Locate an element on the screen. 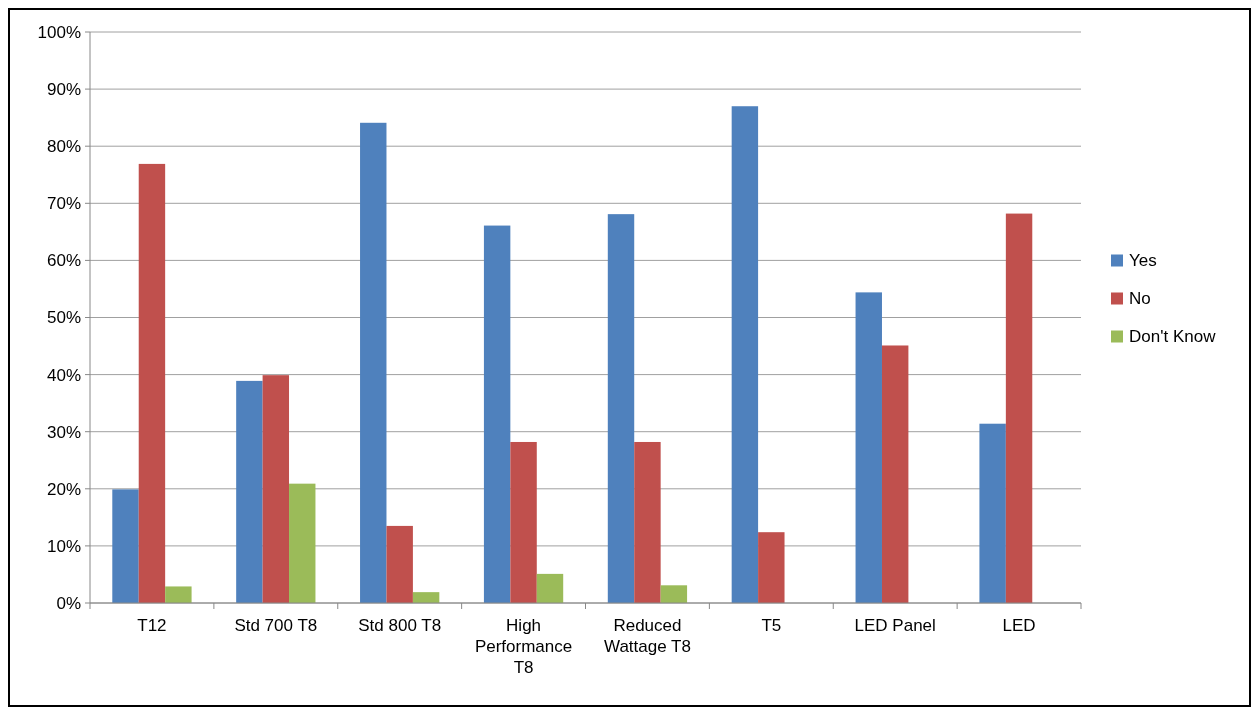 This screenshot has width=1259, height=715. x-tick-label: T12 is located at coordinates (152, 625).